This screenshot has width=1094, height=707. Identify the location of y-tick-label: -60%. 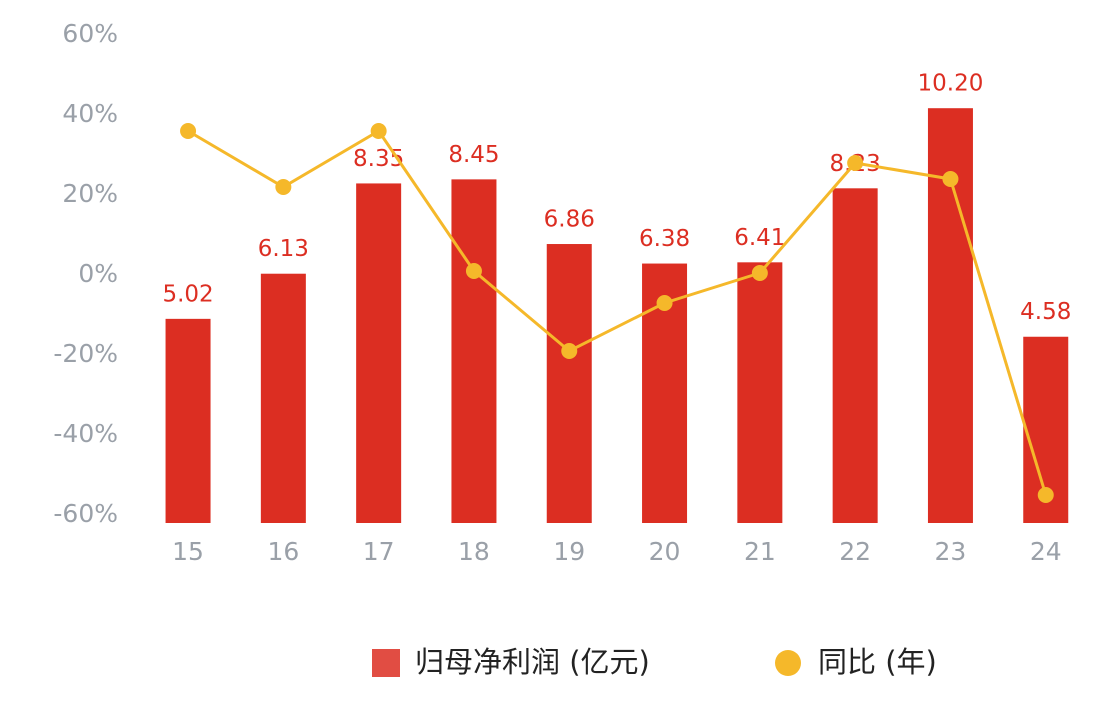
(85, 513).